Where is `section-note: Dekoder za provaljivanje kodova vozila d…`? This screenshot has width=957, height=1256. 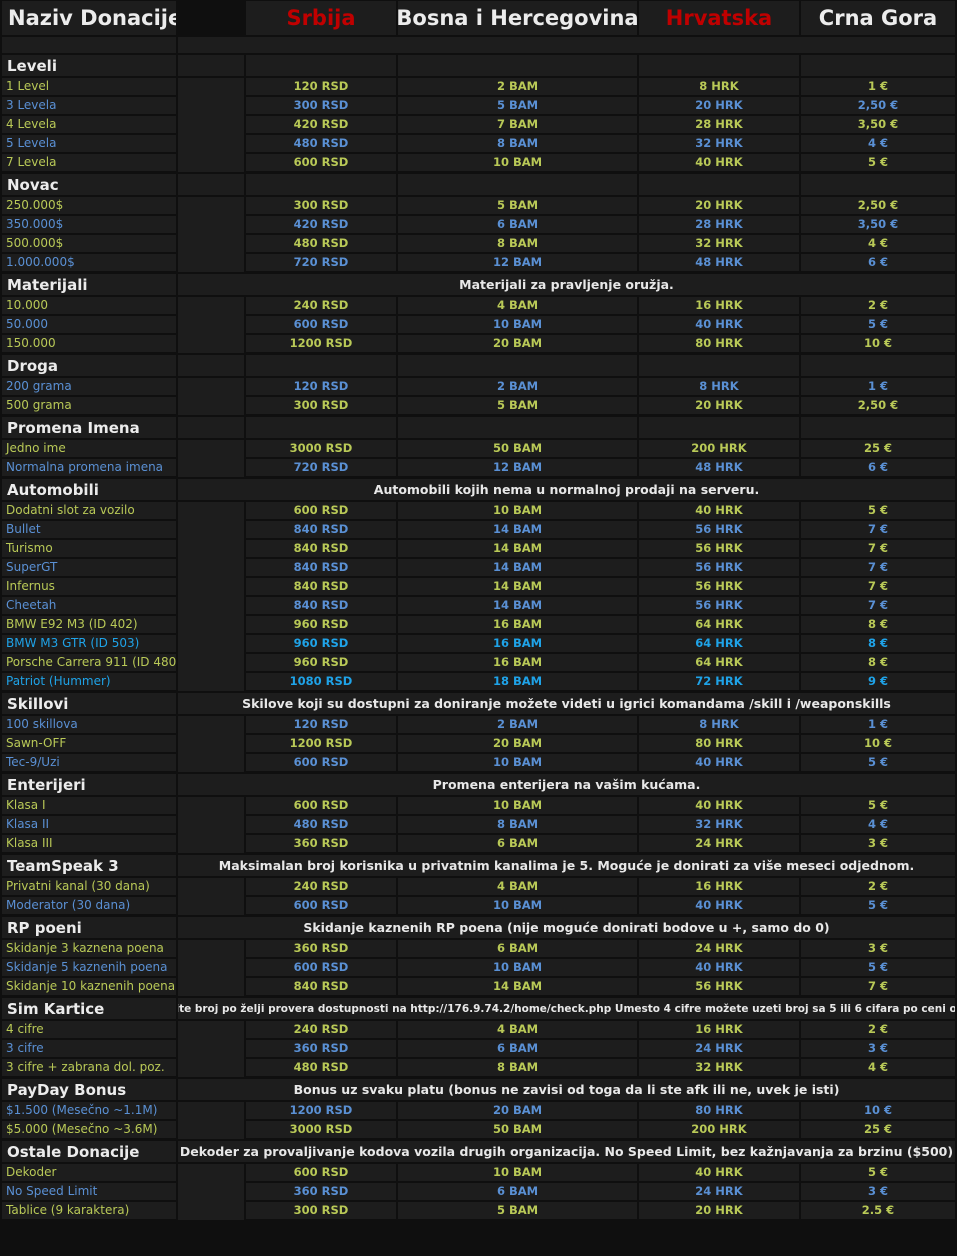
section-note: Dekoder za provaljivanje kodova vozila d… is located at coordinates (566, 1151).